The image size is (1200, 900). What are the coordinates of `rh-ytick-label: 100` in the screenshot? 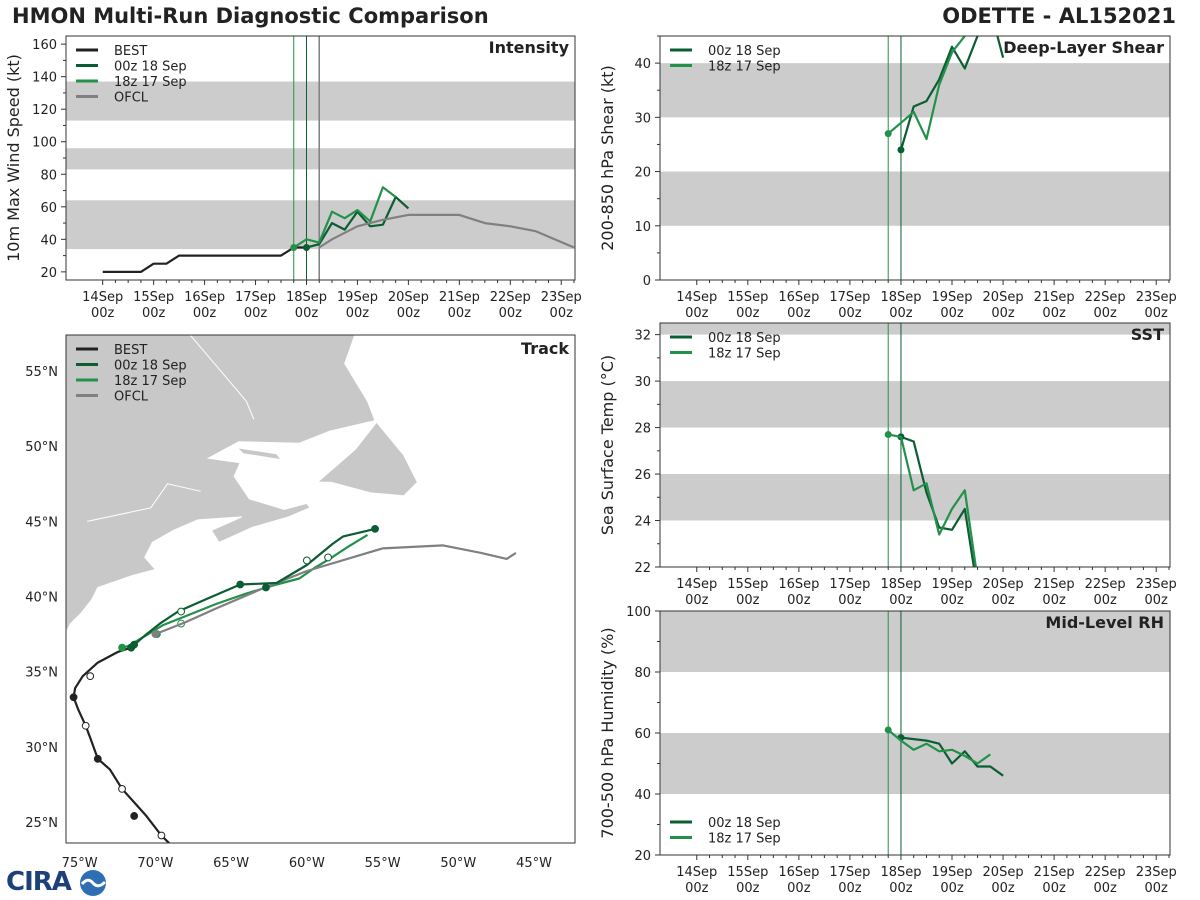 It's located at (638, 612).